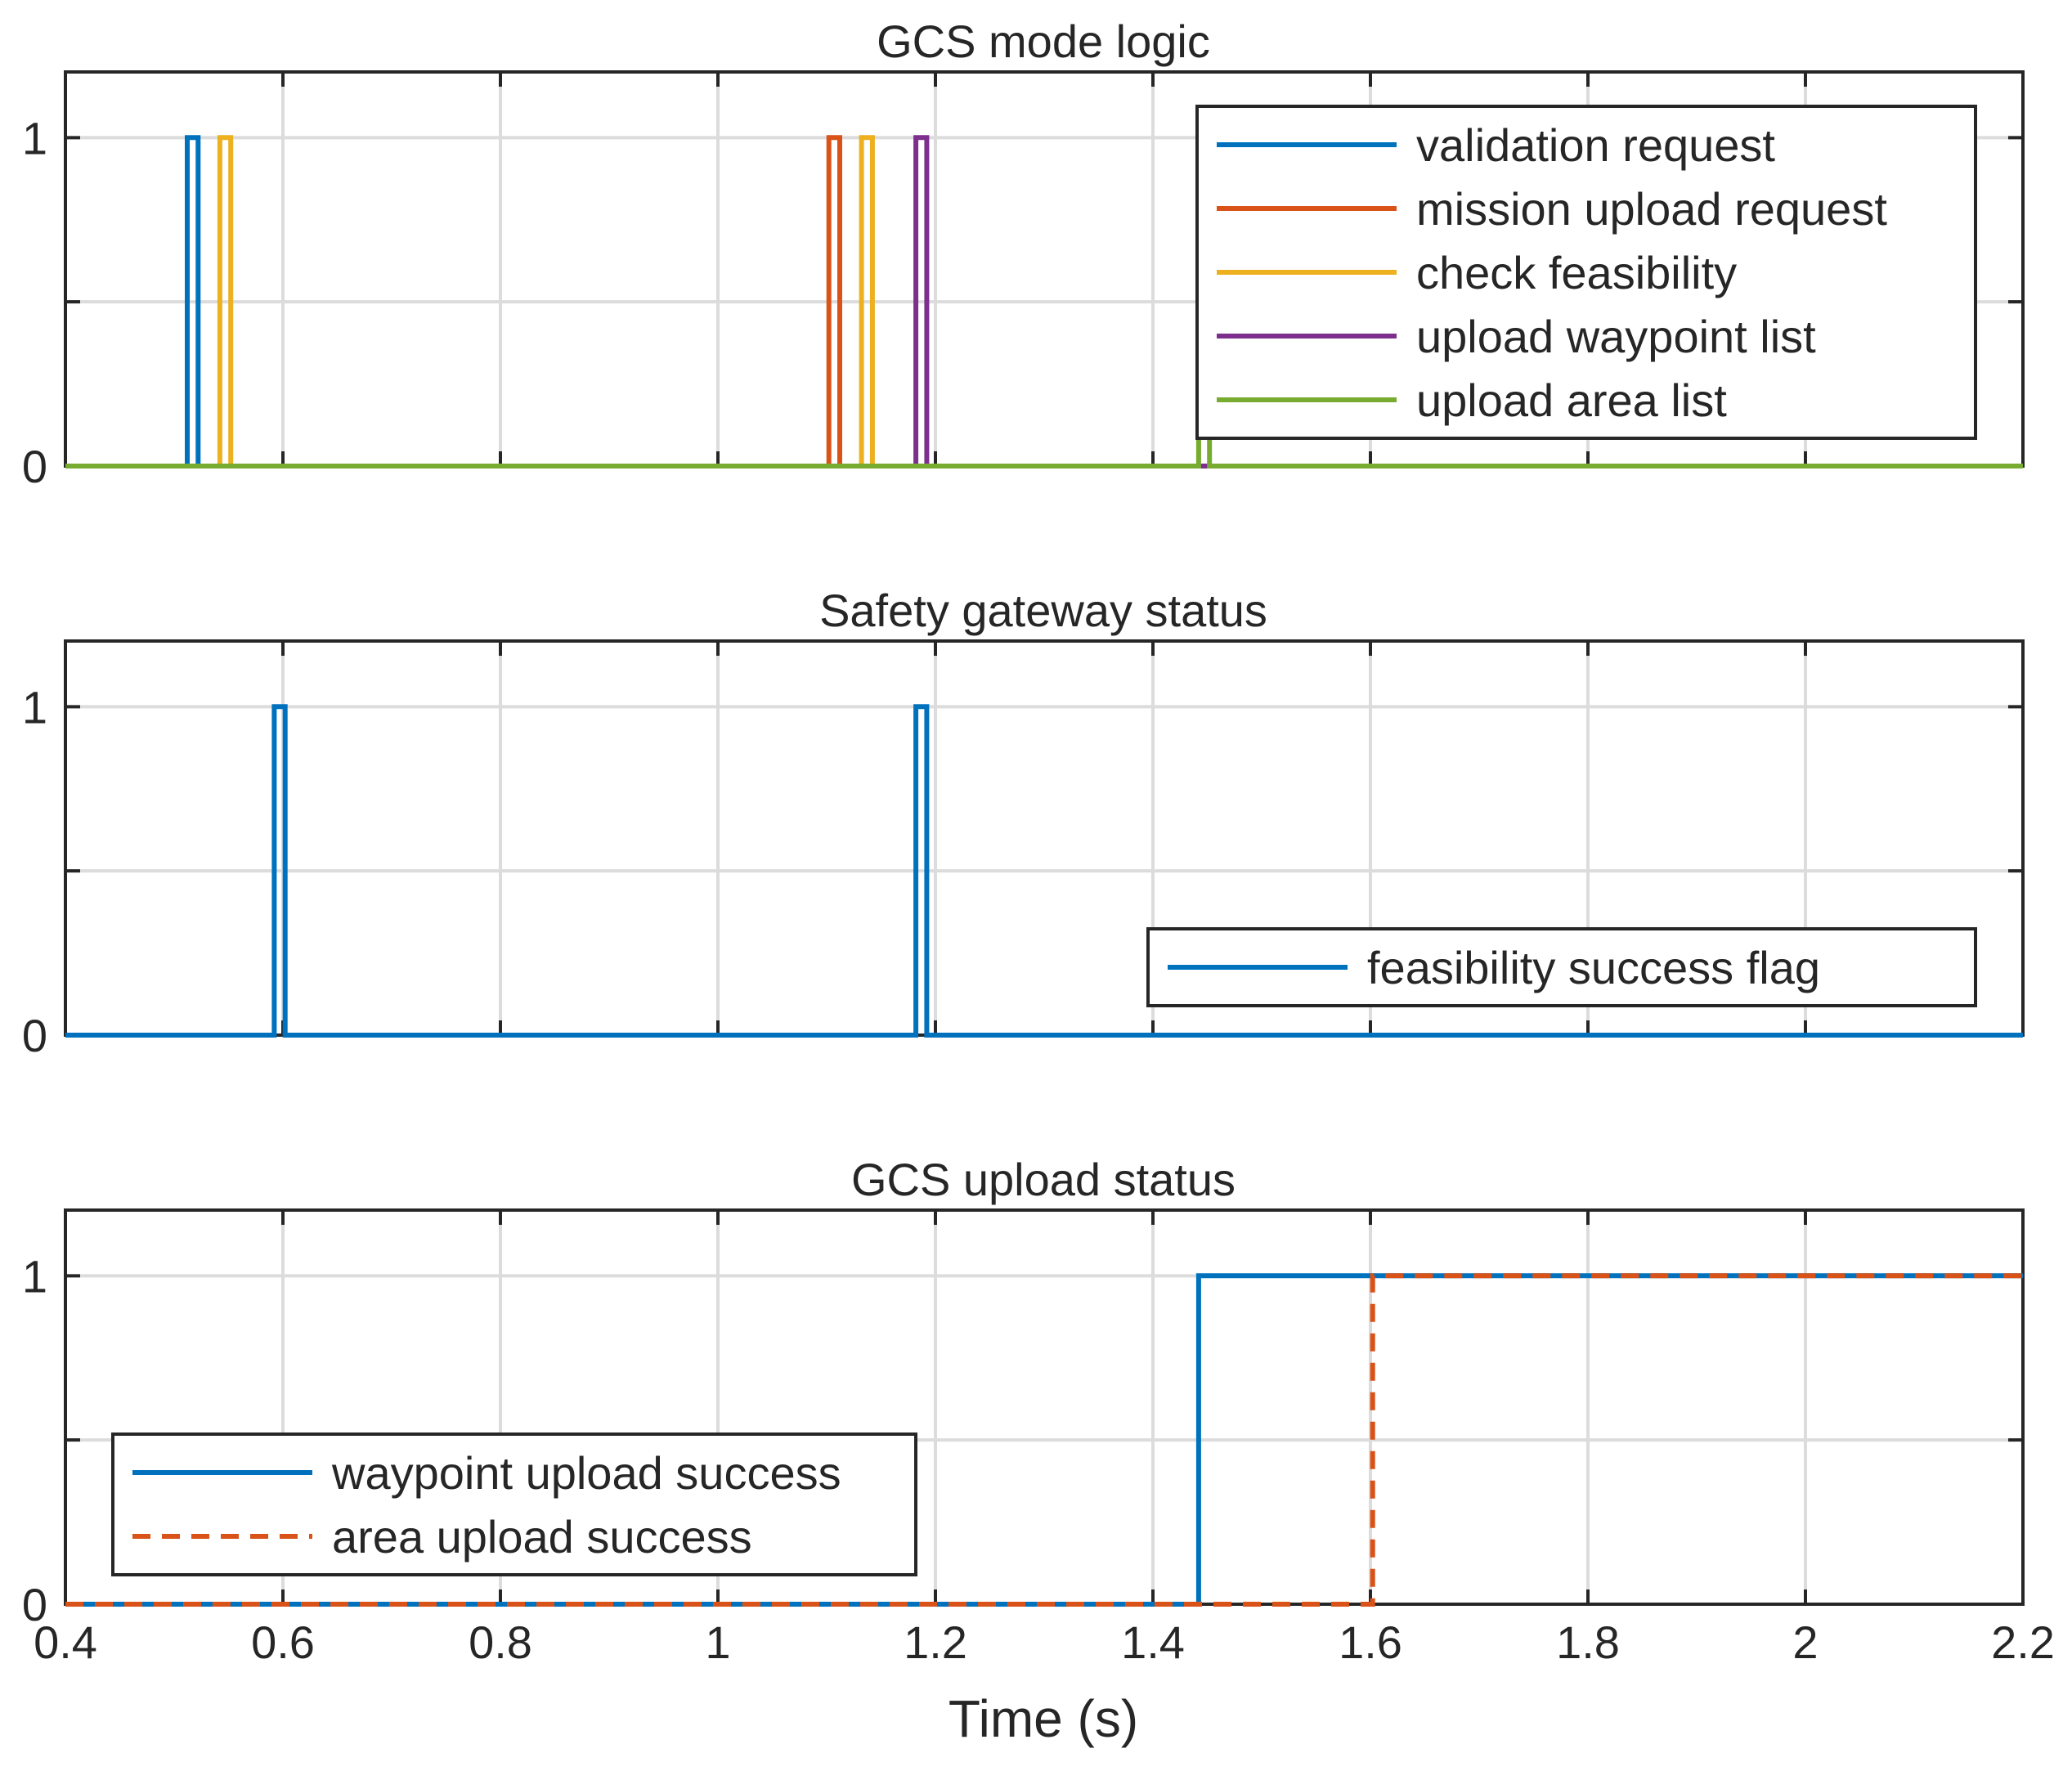 The width and height of the screenshot is (2072, 1771). Describe the element at coordinates (586, 1473) in the screenshot. I see `legend-label: waypoint upload success` at that location.